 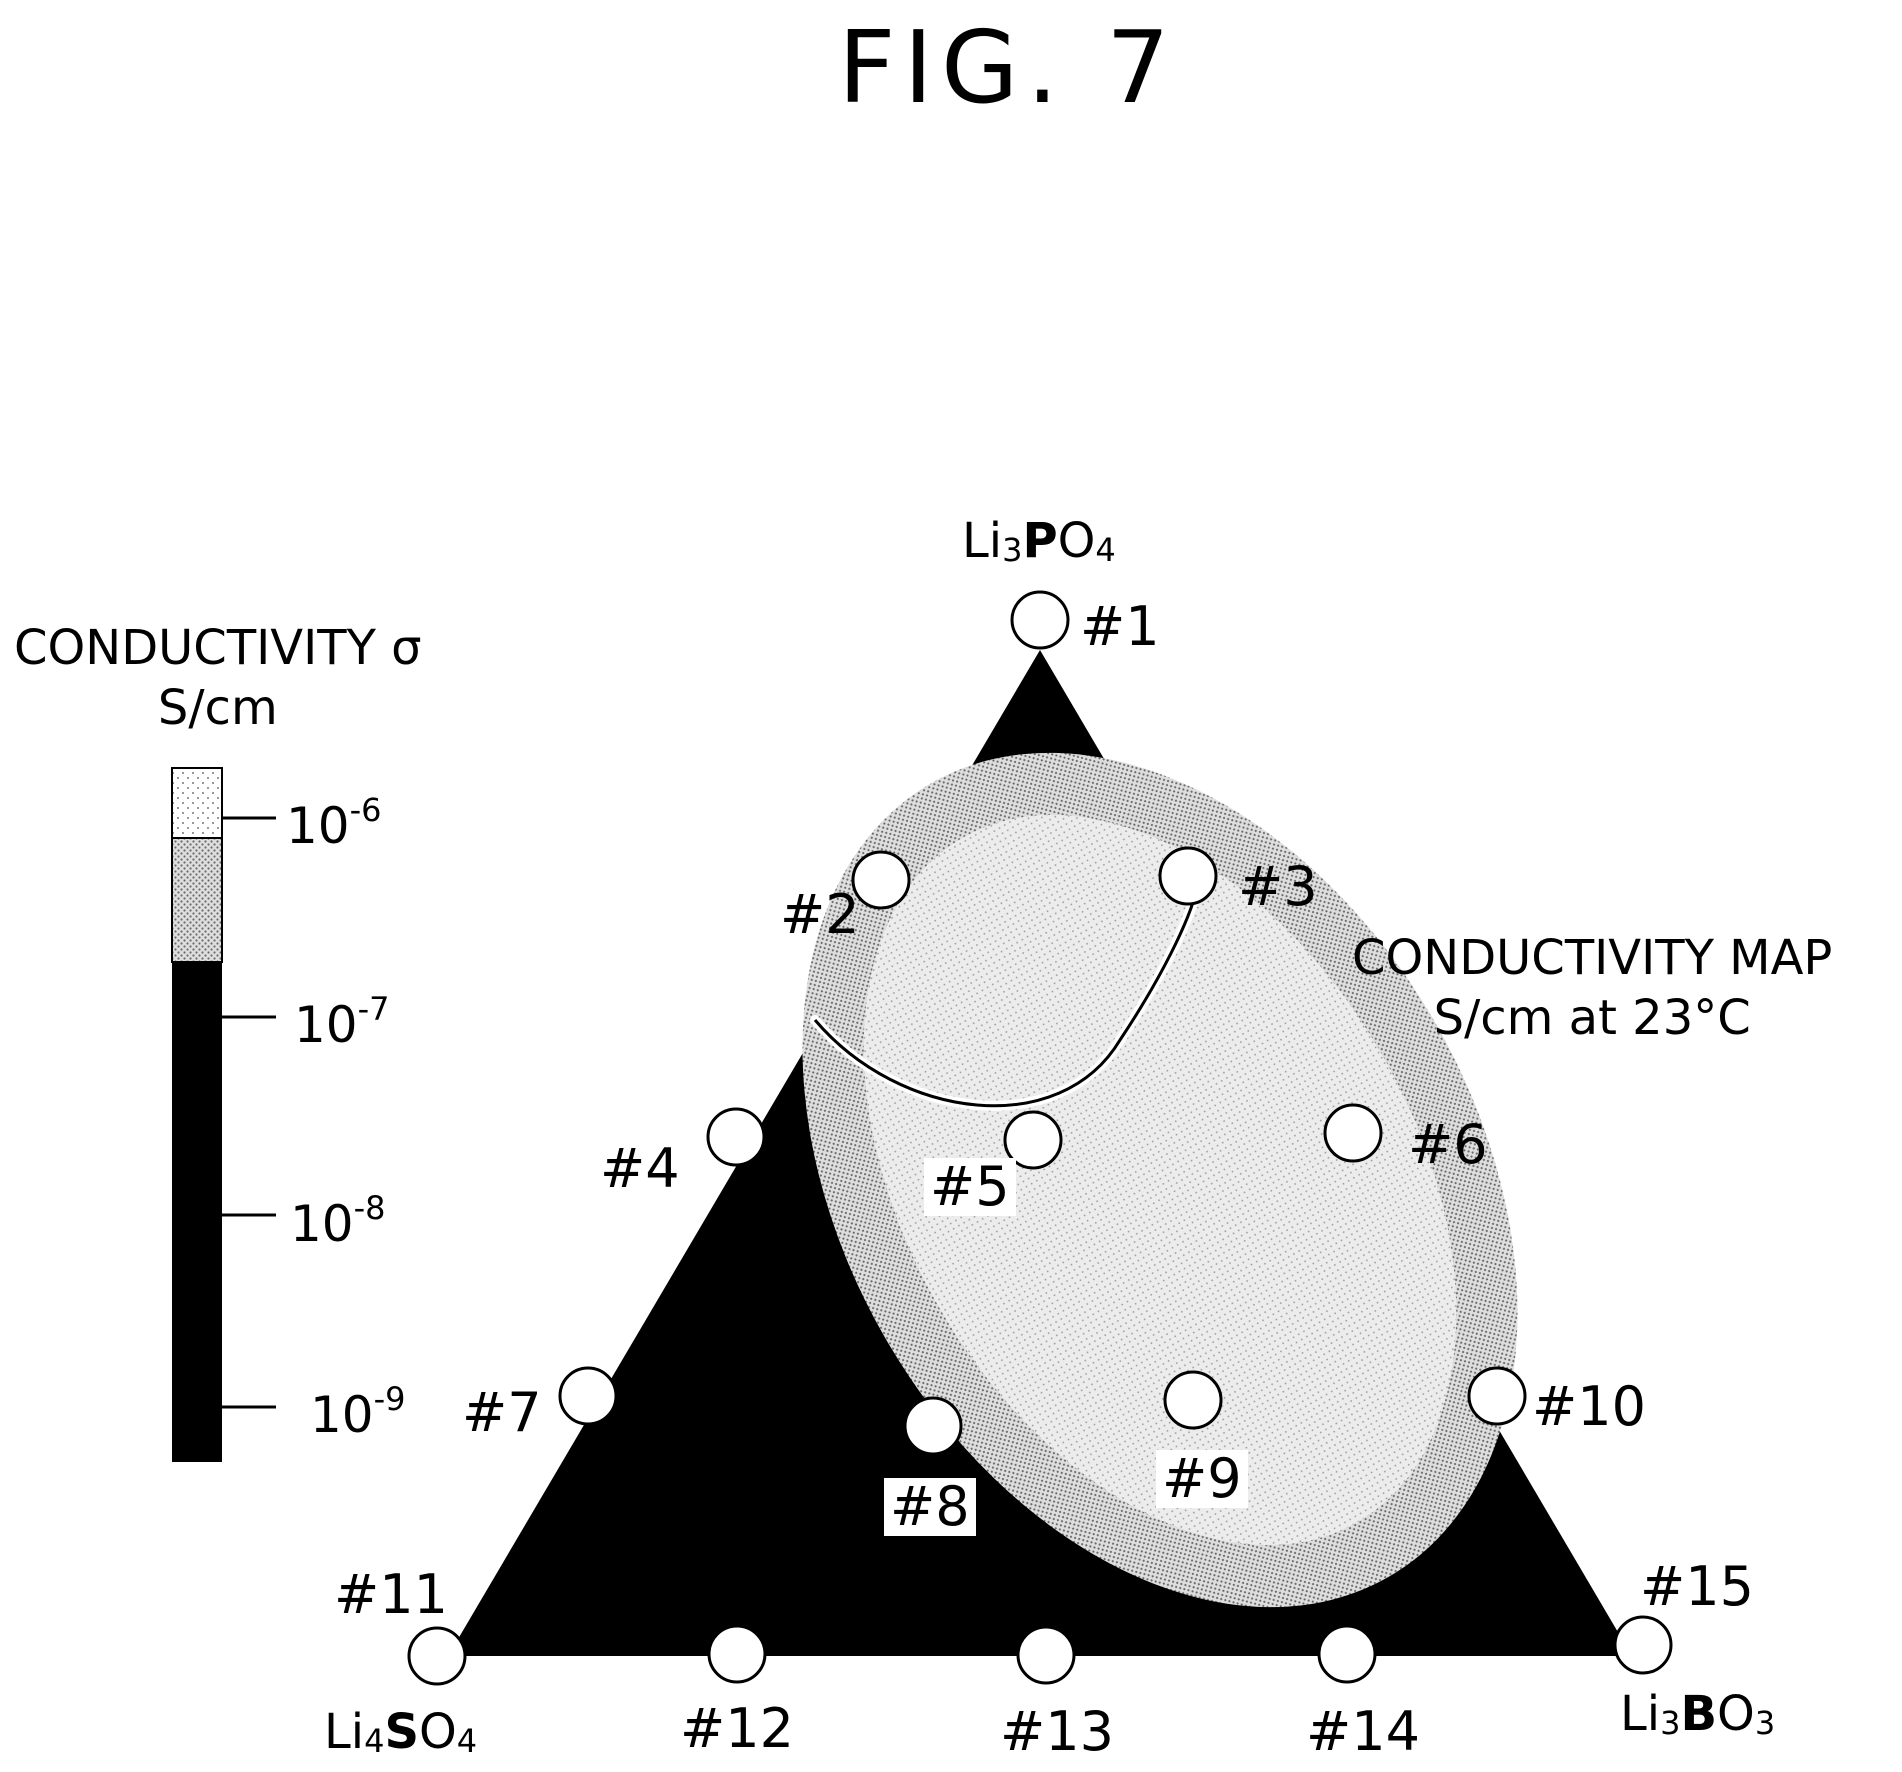 What do you see at coordinates (1057, 1732) in the screenshot?
I see `point-label-13: #13` at bounding box center [1057, 1732].